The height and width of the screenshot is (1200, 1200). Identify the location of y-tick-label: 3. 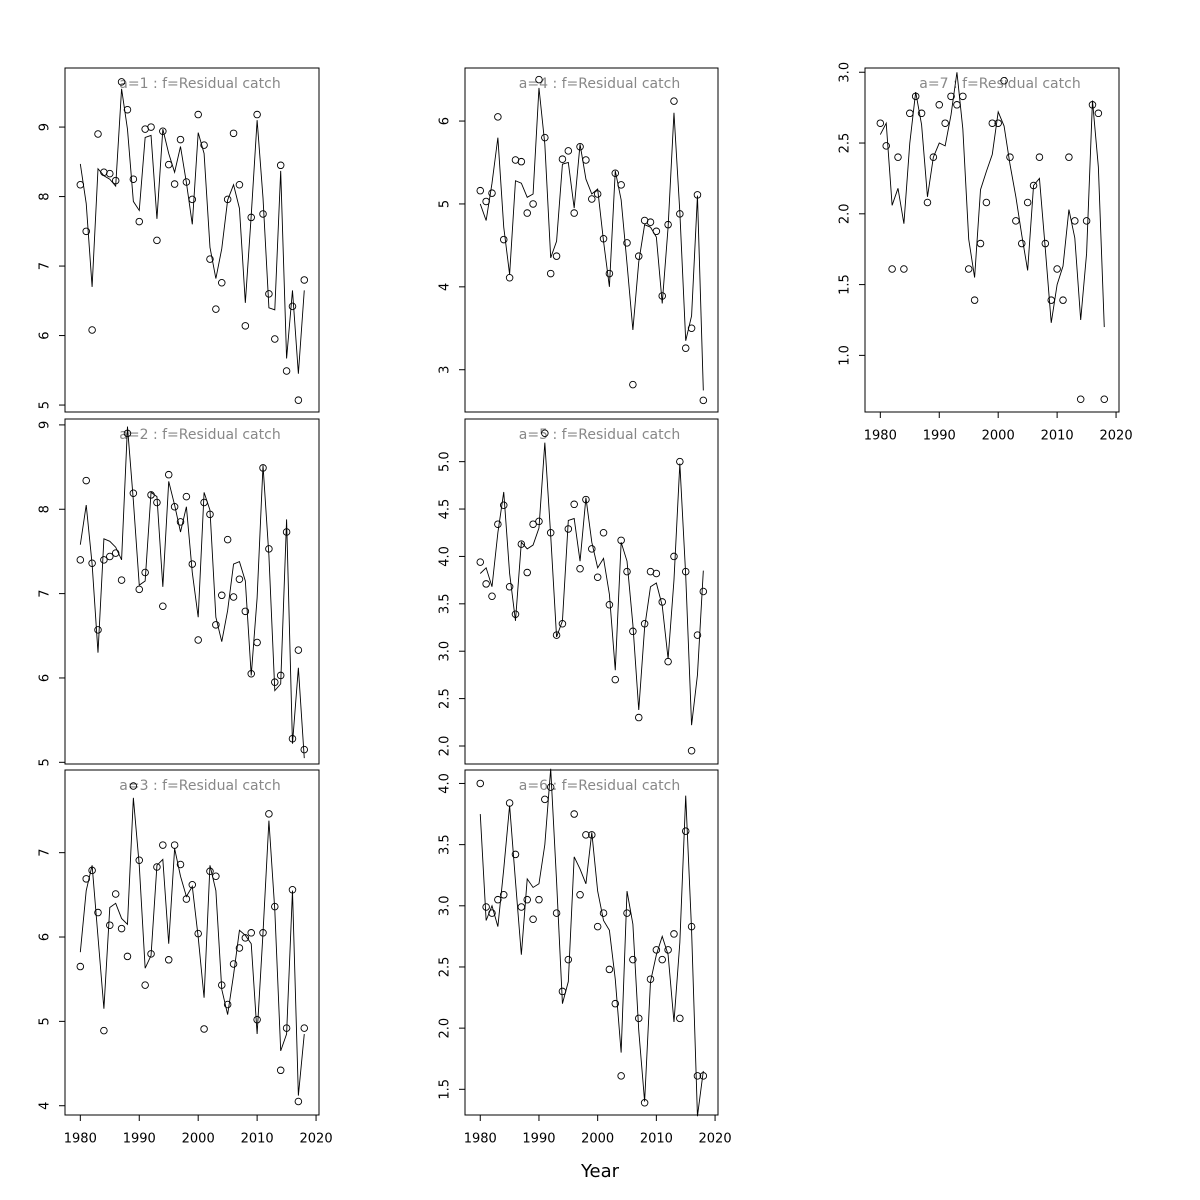
(445, 370).